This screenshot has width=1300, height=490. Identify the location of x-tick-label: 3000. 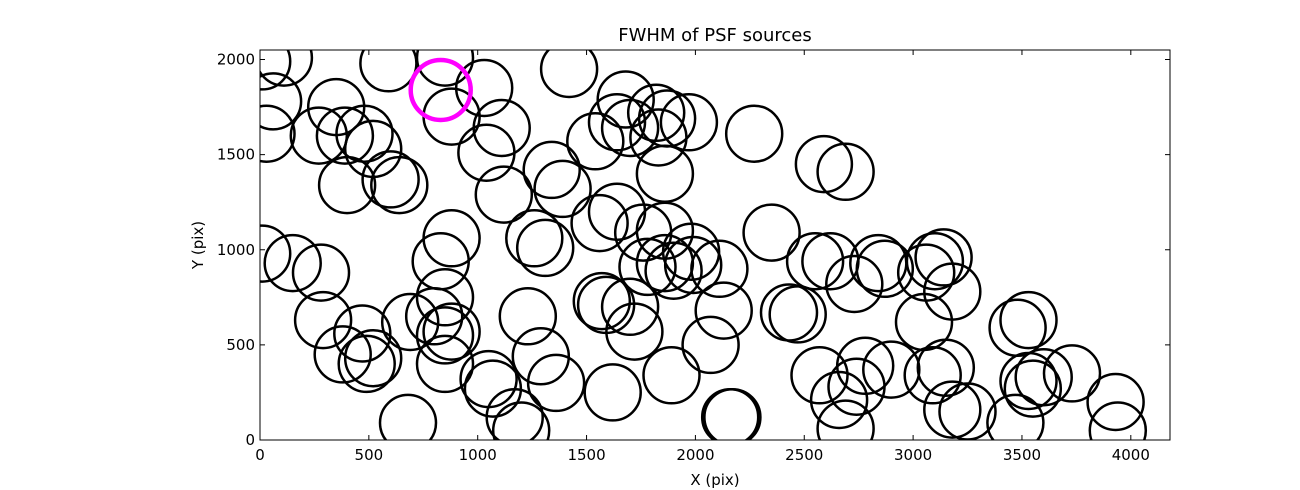
(913, 455).